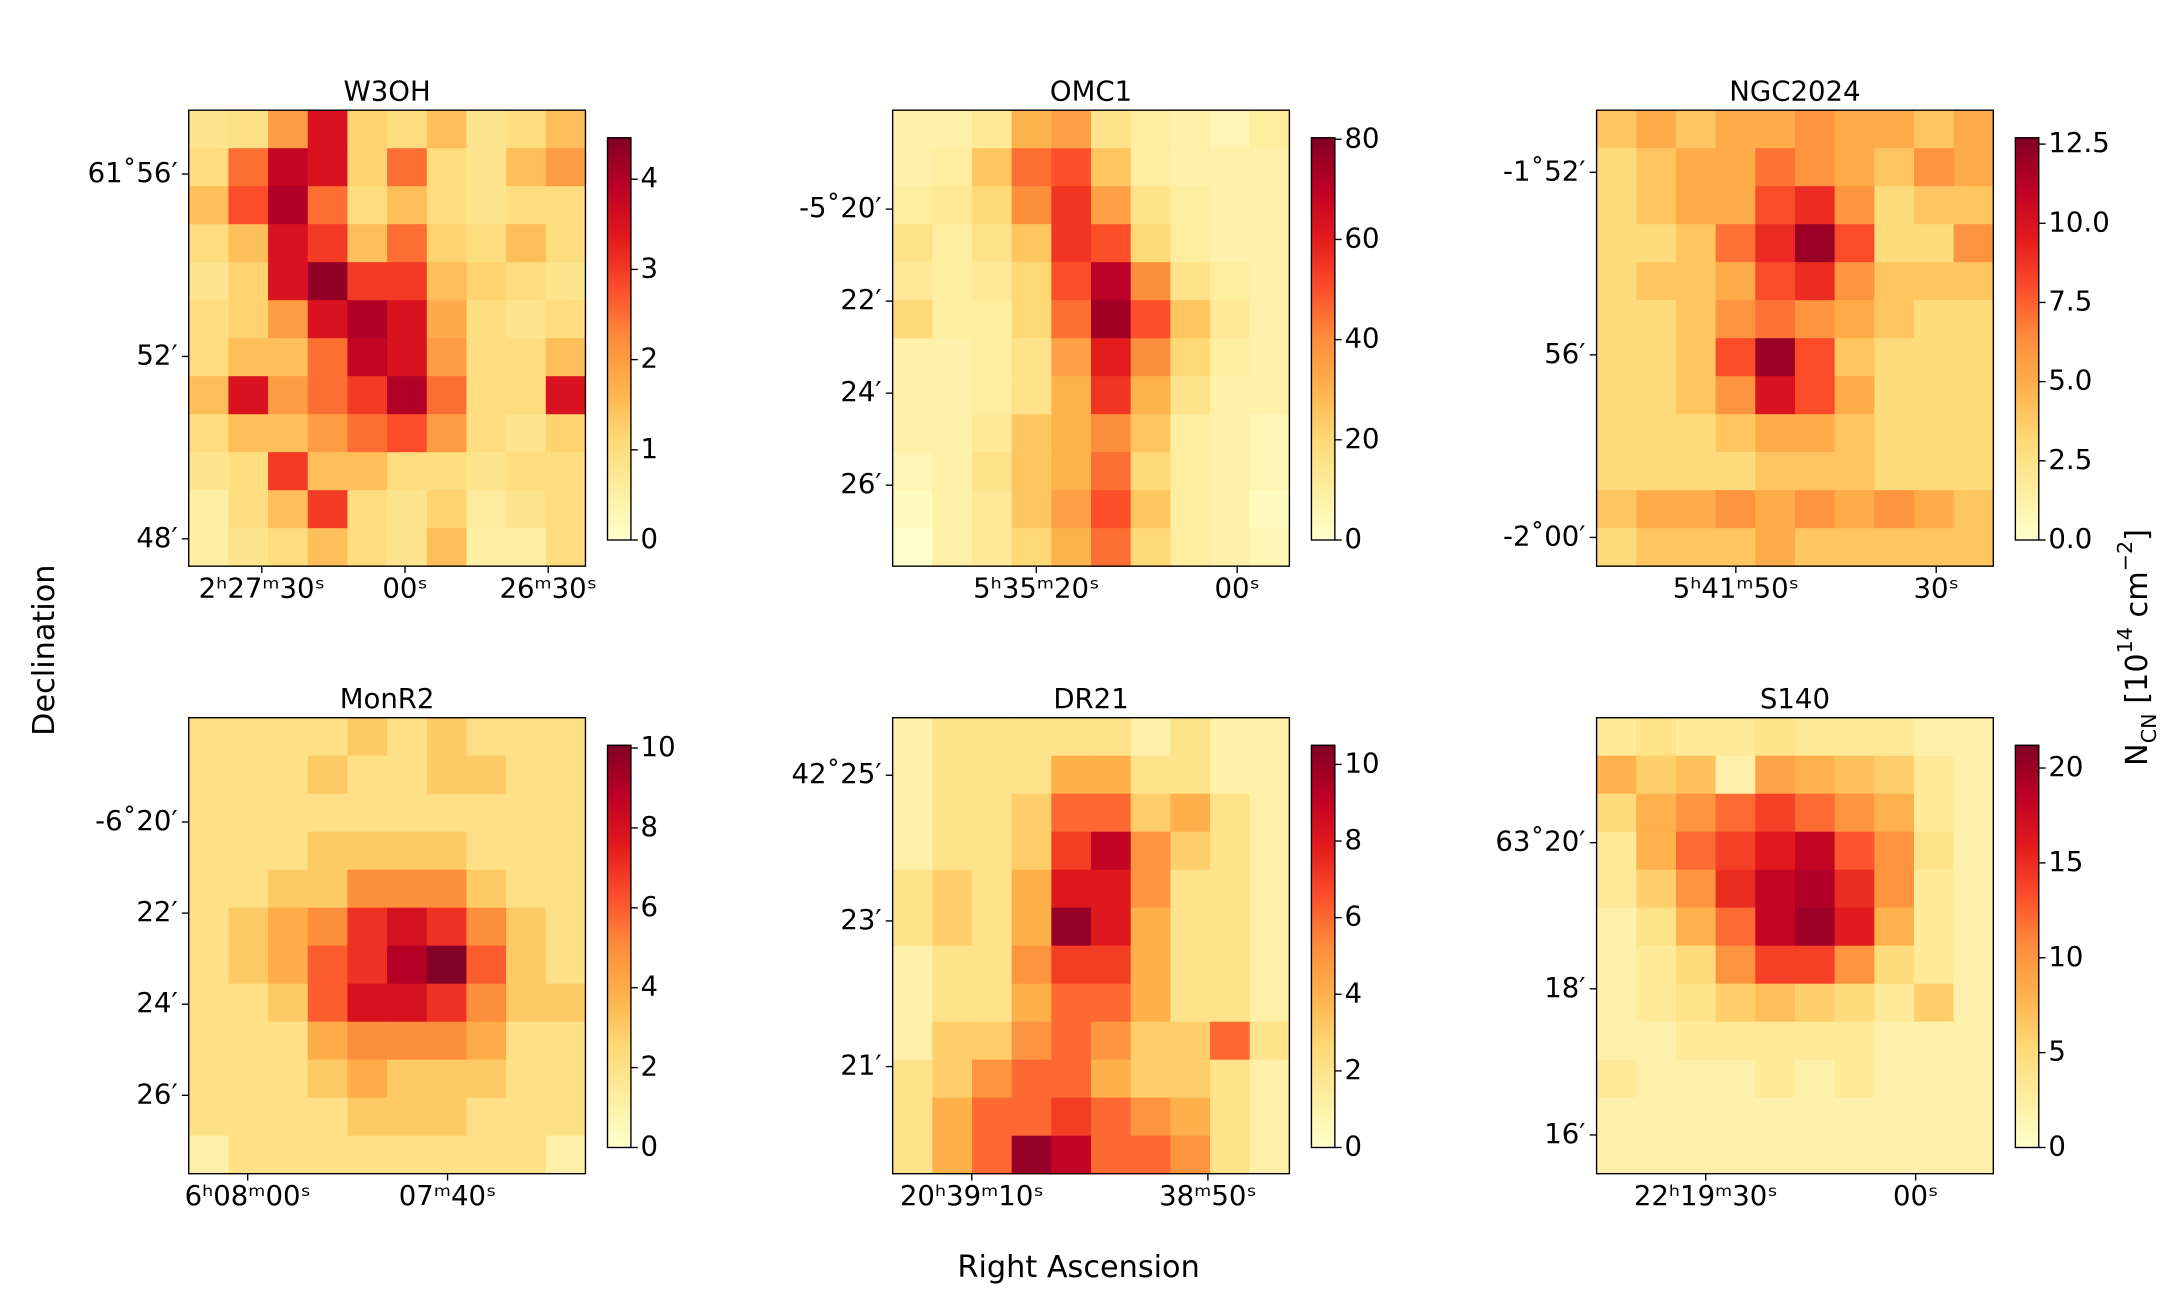 This screenshot has height=1296, width=2160. What do you see at coordinates (650, 178) in the screenshot?
I see `colorbar-tick-label: 4` at bounding box center [650, 178].